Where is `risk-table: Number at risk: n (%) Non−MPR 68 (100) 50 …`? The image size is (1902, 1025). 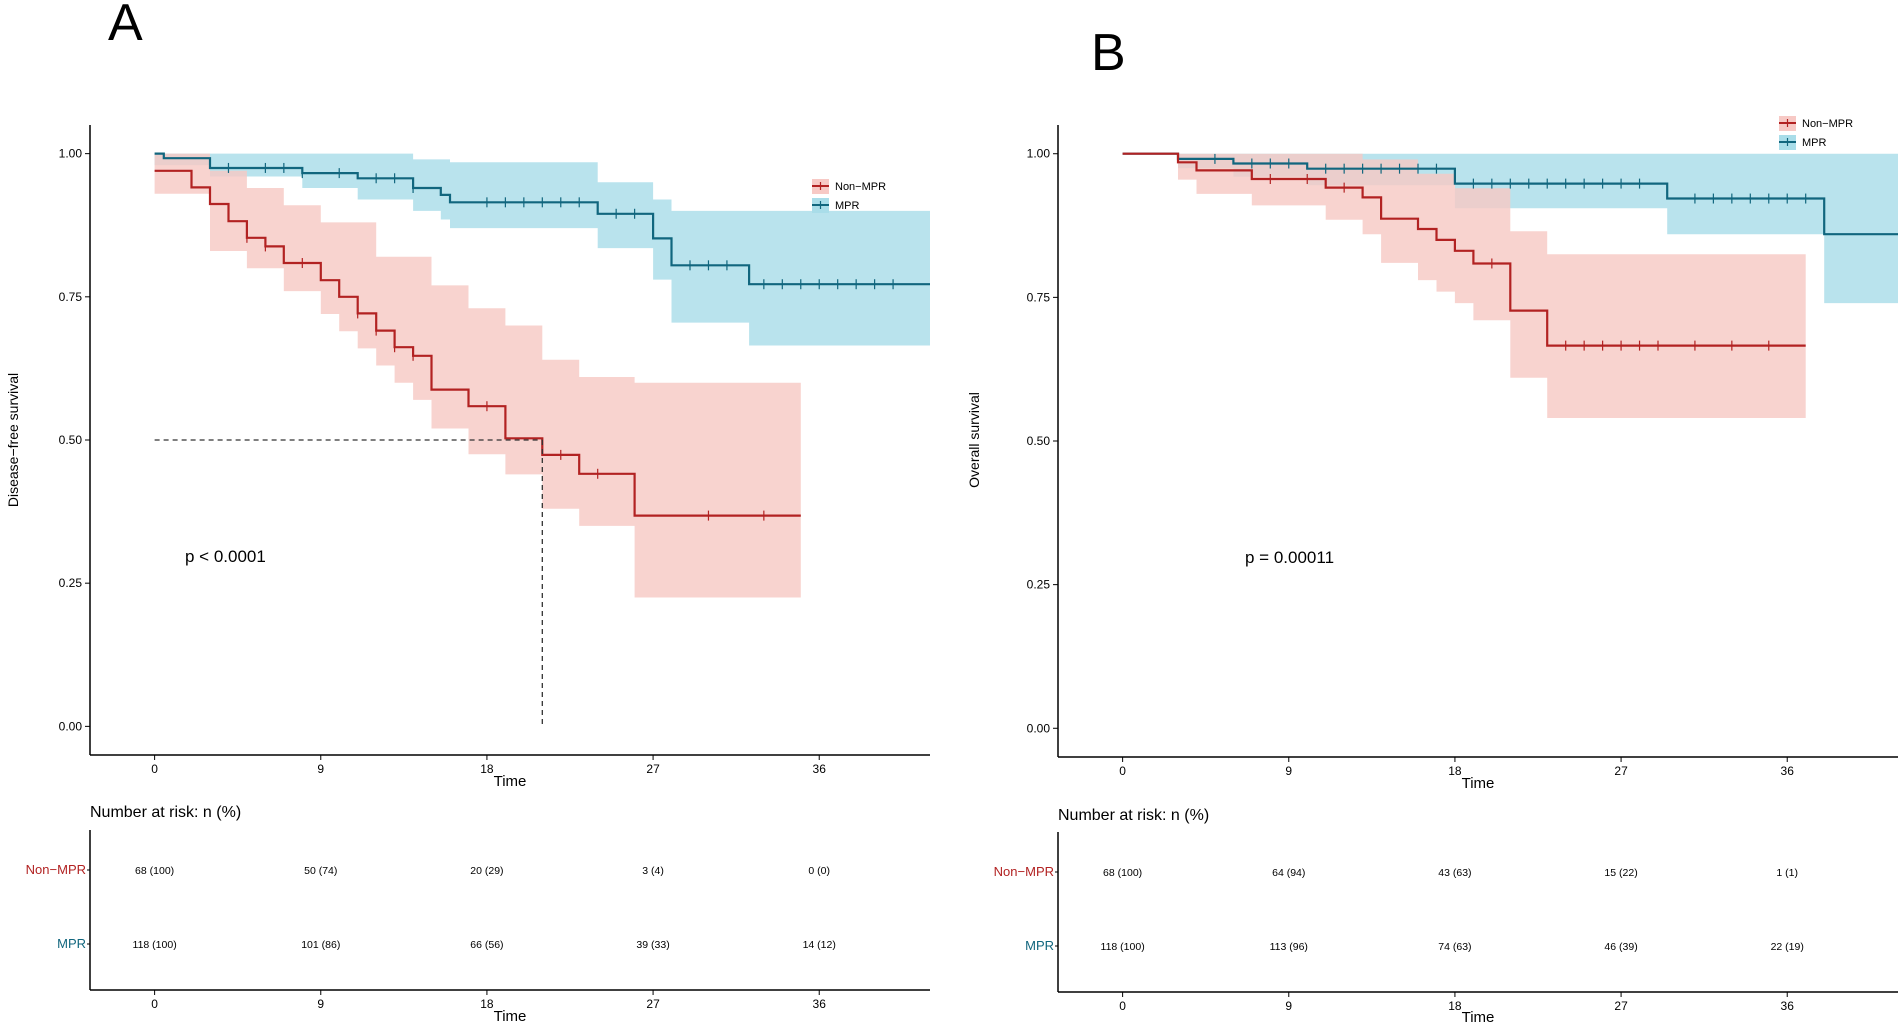
risk-table: Number at risk: n (%) Non−MPR 68 (100) 50 … is located at coordinates (478, 914).